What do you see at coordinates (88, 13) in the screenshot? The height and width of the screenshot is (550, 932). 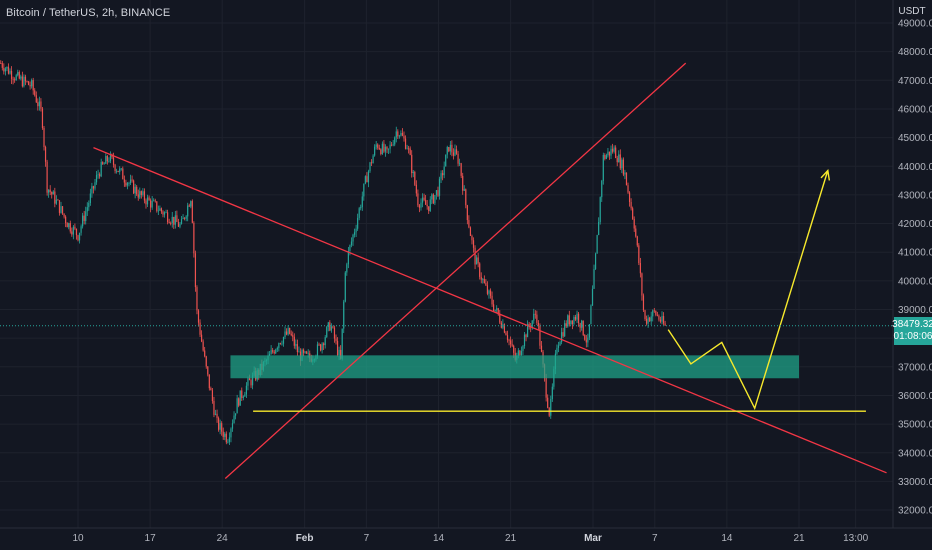 I see `symbol-title: Bitcoin / TetherUS, 2h, BINANCE` at bounding box center [88, 13].